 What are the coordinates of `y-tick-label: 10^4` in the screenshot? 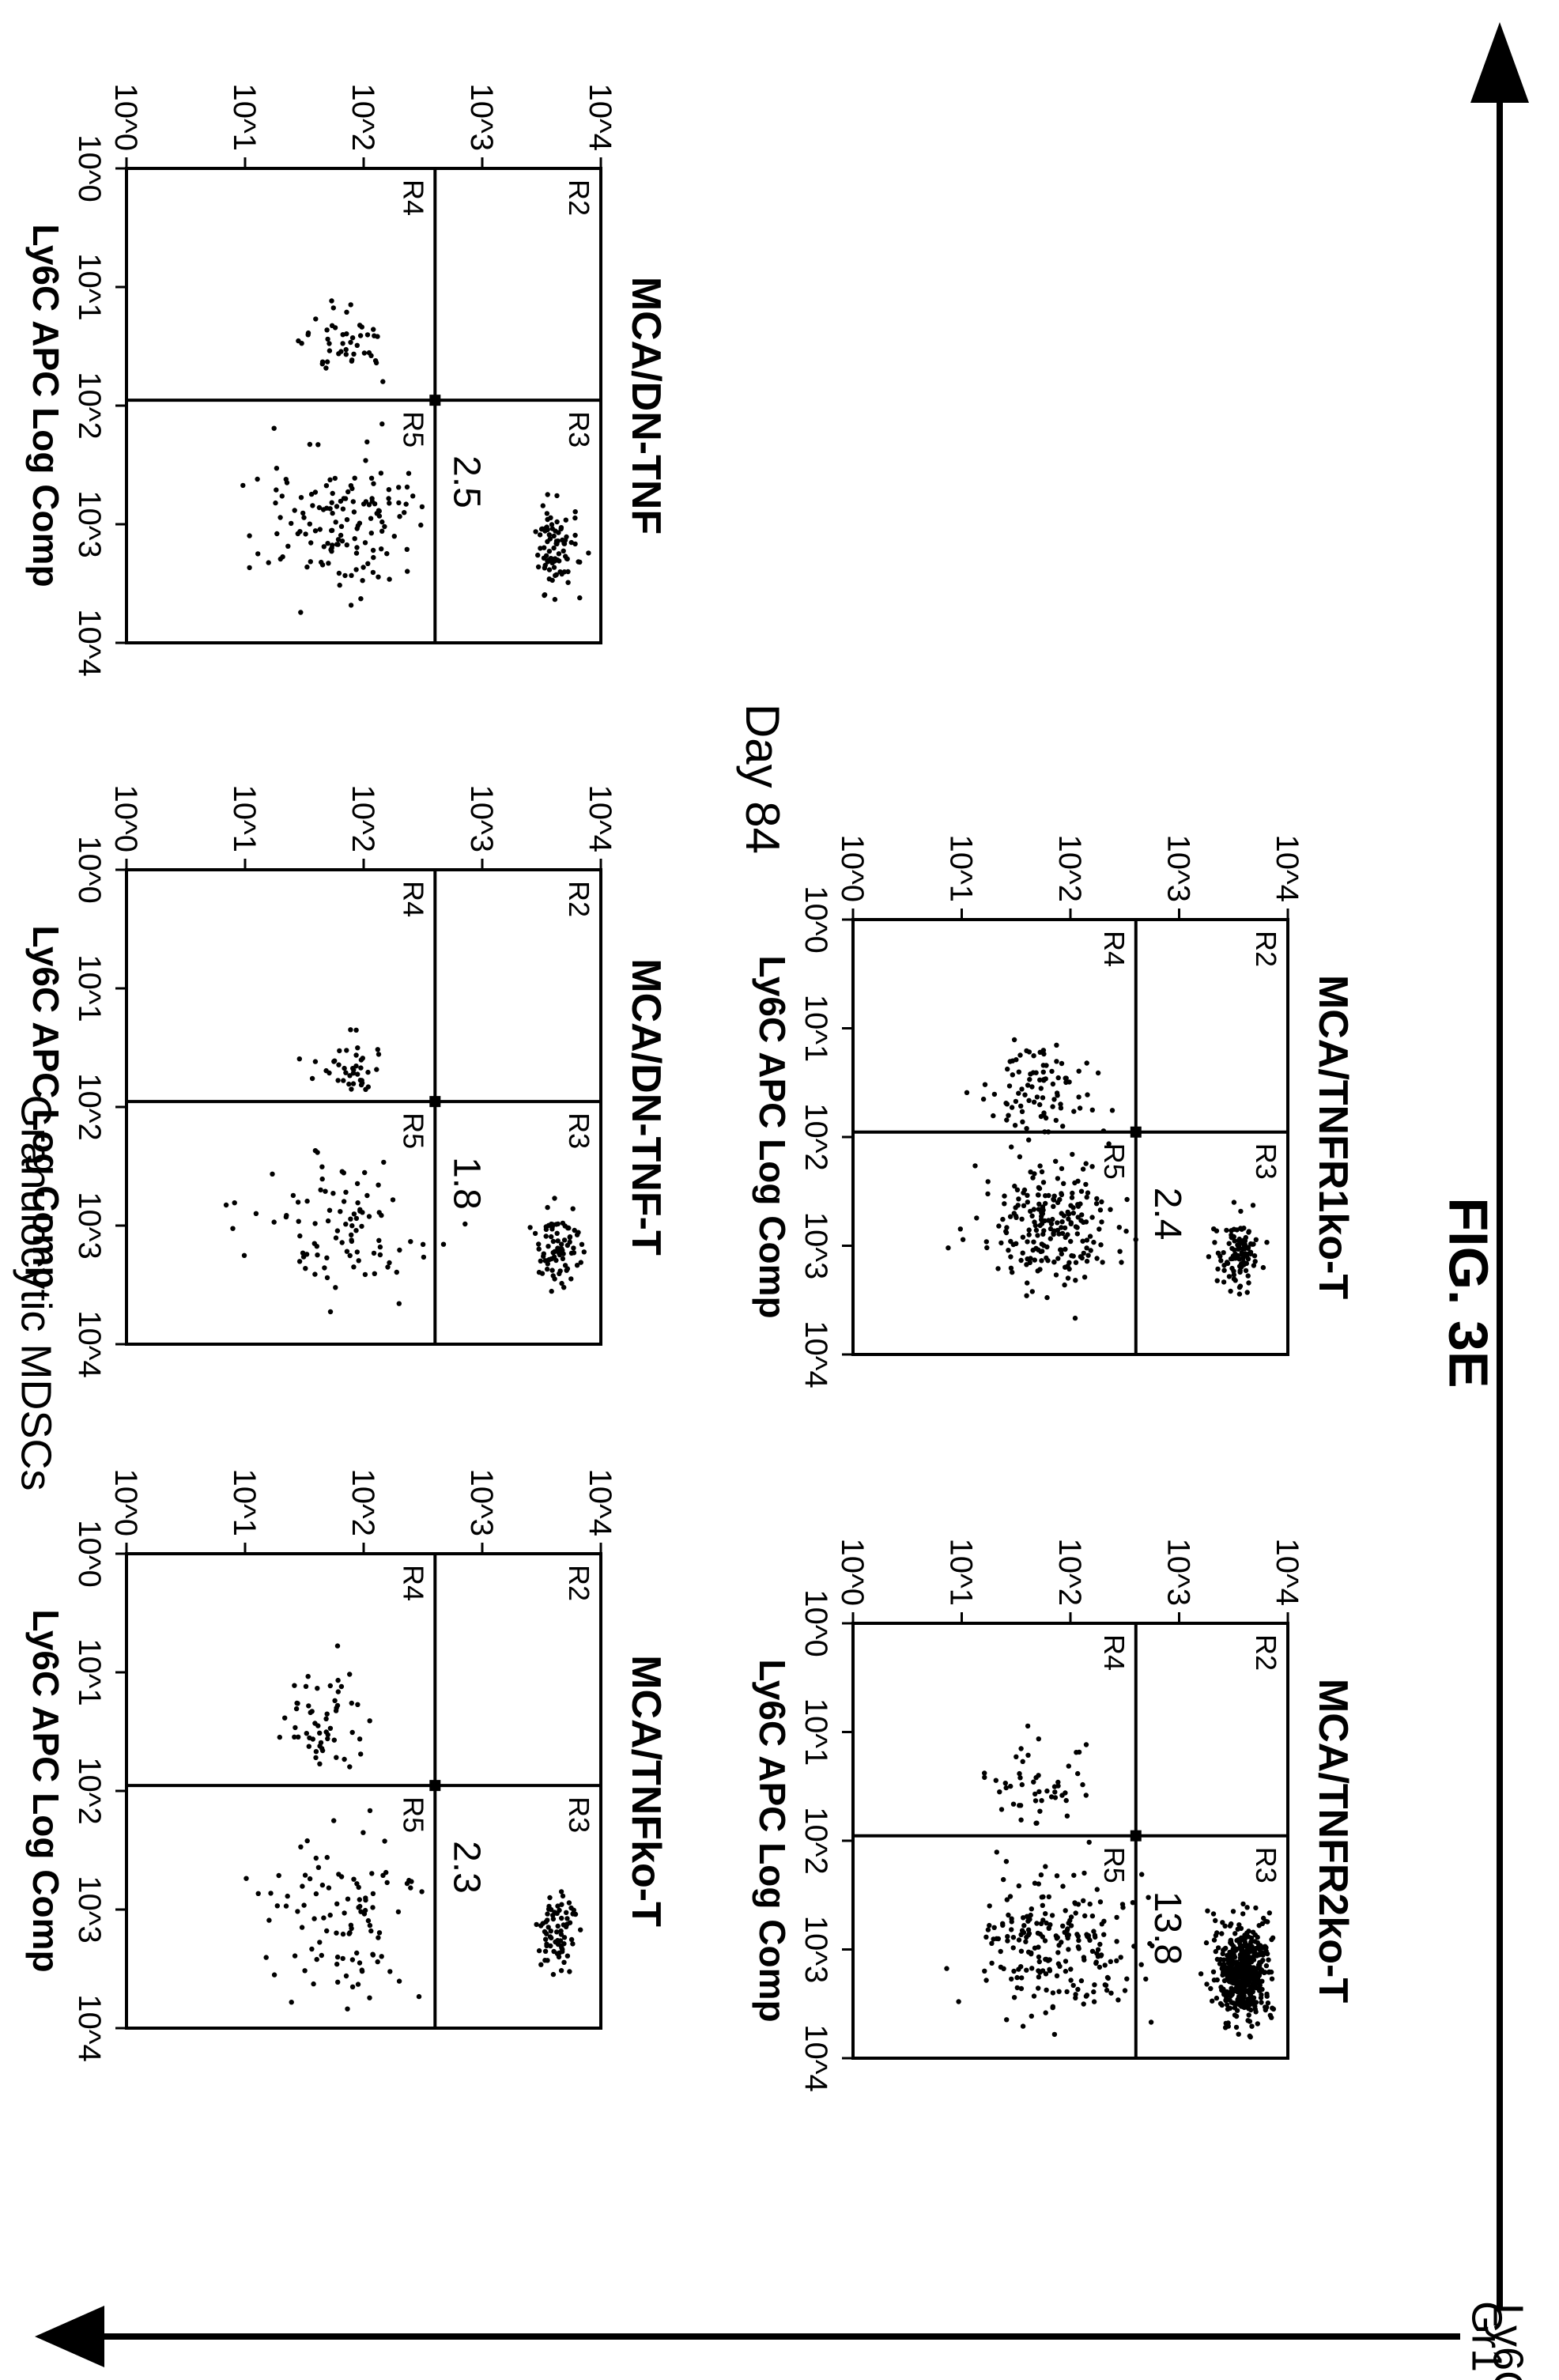 It's located at (600, 1502).